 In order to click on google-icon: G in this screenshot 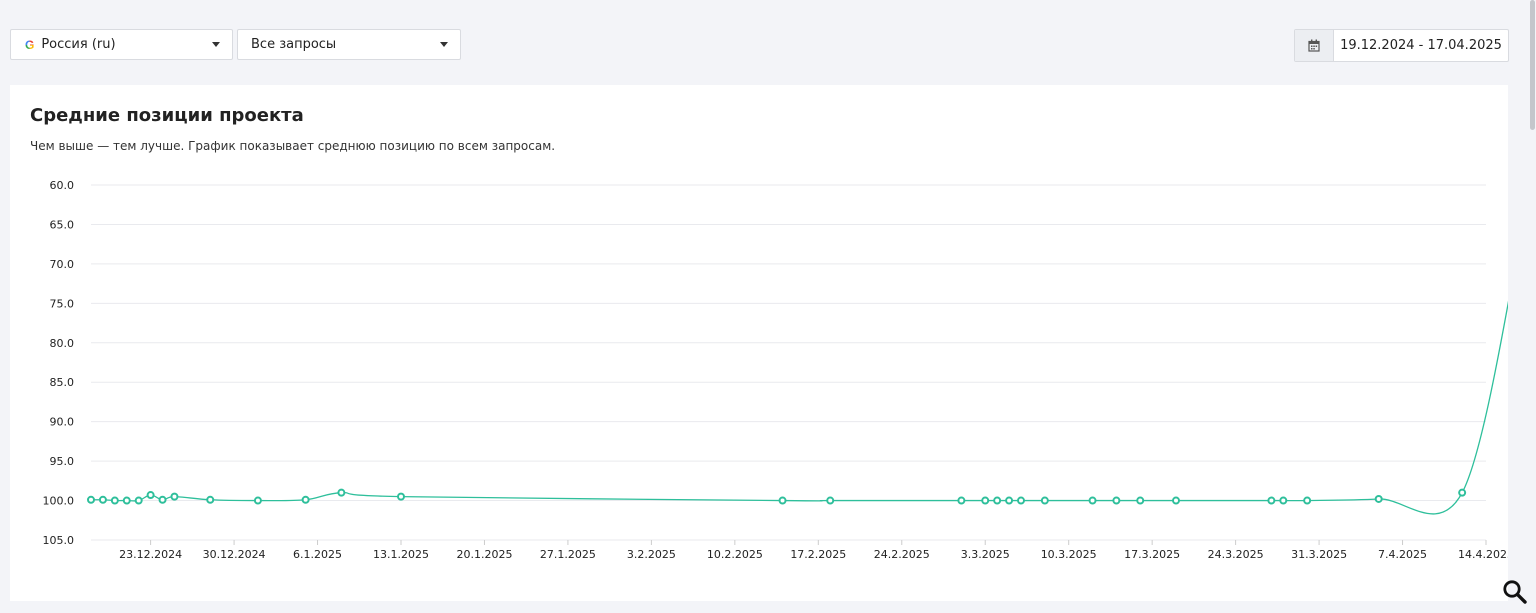, I will do `click(30, 44)`.